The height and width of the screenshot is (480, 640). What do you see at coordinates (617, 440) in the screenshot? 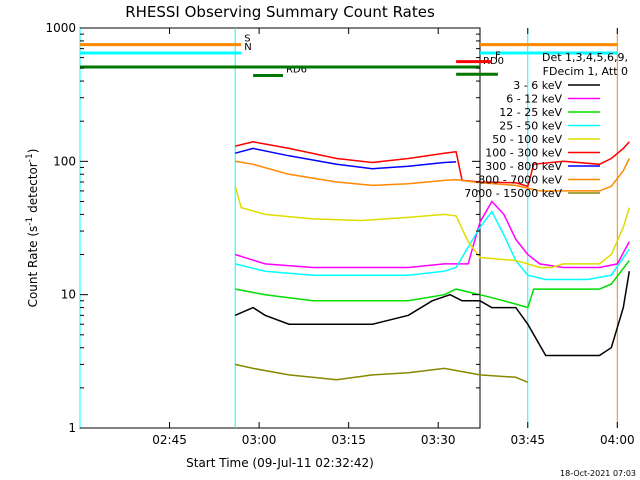
I see `x-tick-label-5: 04:00` at bounding box center [617, 440].